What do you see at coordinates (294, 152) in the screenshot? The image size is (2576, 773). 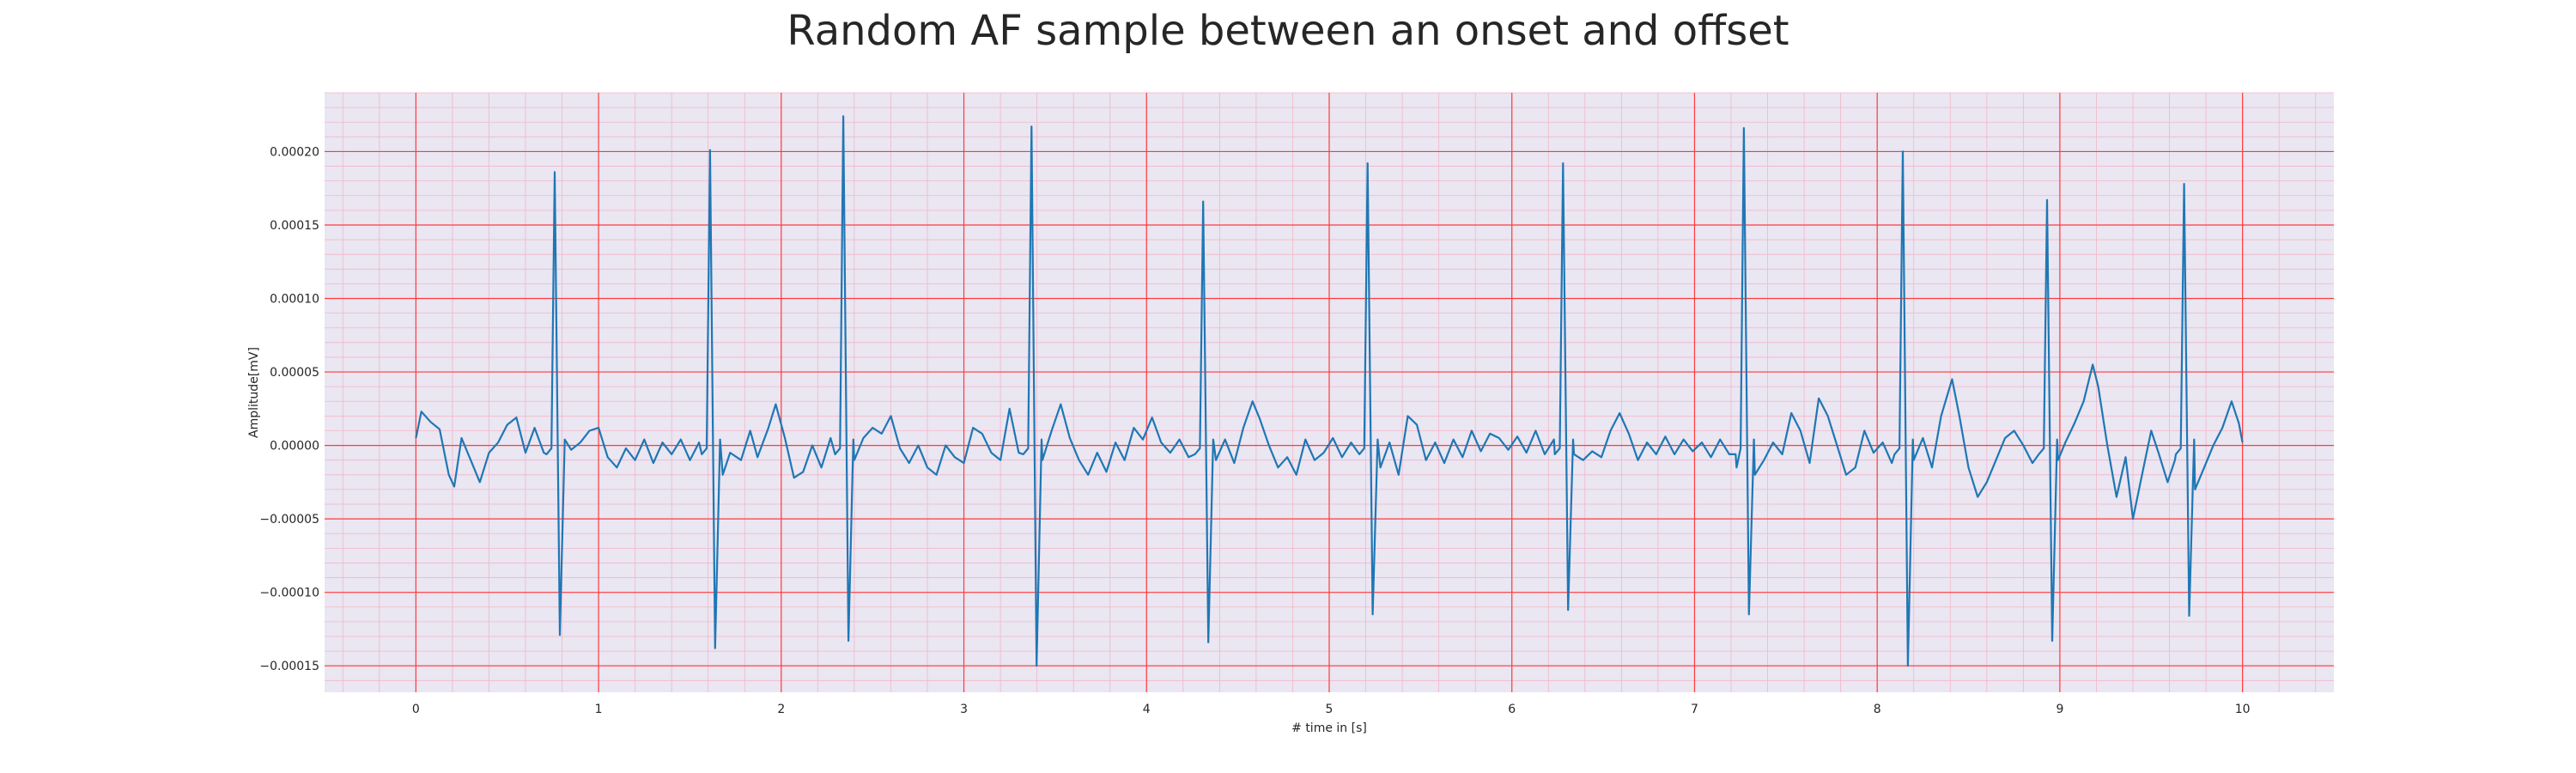 I see `y-tick-label: 0.00020` at bounding box center [294, 152].